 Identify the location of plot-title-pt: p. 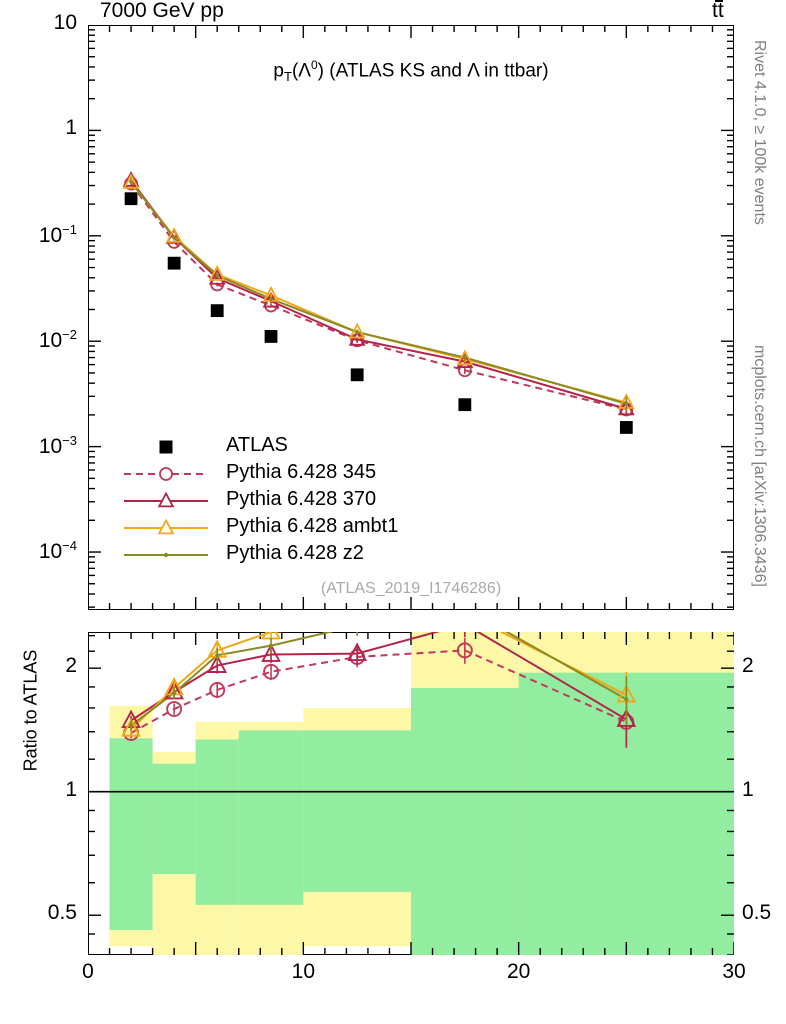
(278, 71).